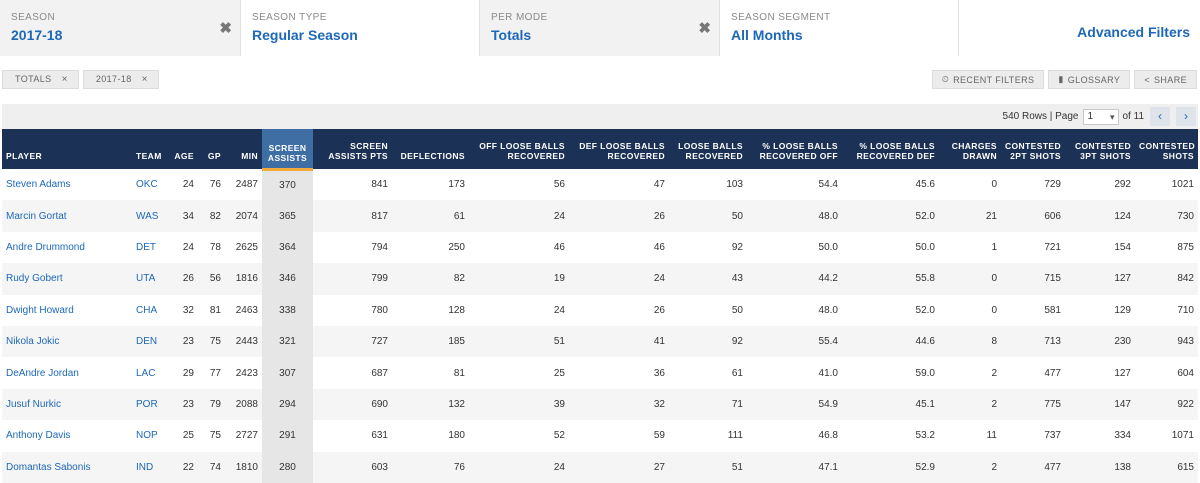  Describe the element at coordinates (430, 404) in the screenshot. I see `table-cell: 132` at that location.